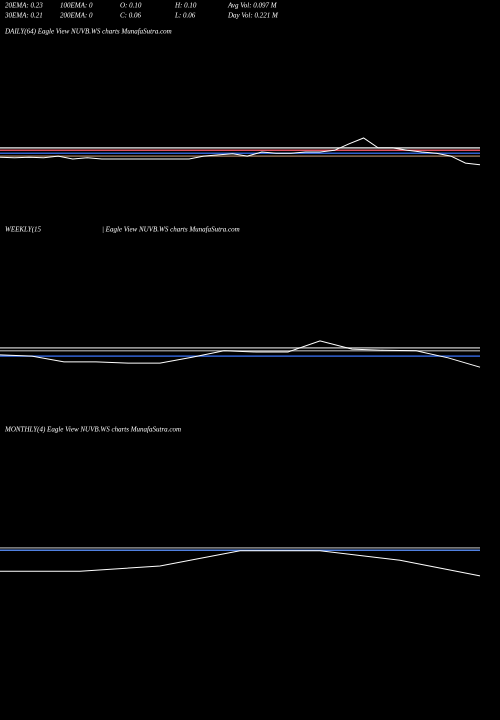  What do you see at coordinates (252, 6) in the screenshot?
I see `header-stat: Avg Vol: 0.097 M` at bounding box center [252, 6].